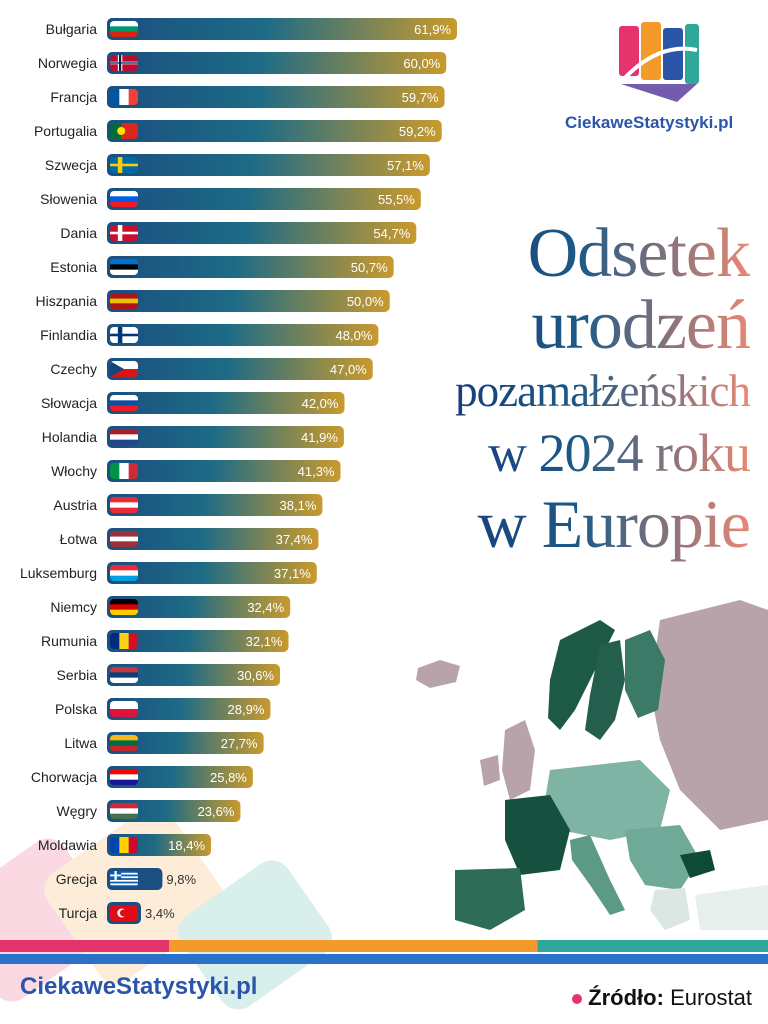 The width and height of the screenshot is (768, 1024). What do you see at coordinates (69, 403) in the screenshot?
I see `category-label: Słowacja` at bounding box center [69, 403].